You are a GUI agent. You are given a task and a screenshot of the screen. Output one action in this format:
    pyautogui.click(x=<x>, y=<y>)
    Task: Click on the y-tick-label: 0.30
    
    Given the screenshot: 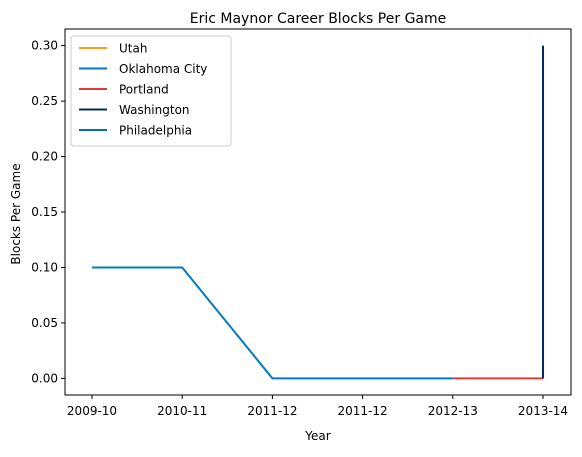 What is the action you would take?
    pyautogui.click(x=44, y=46)
    